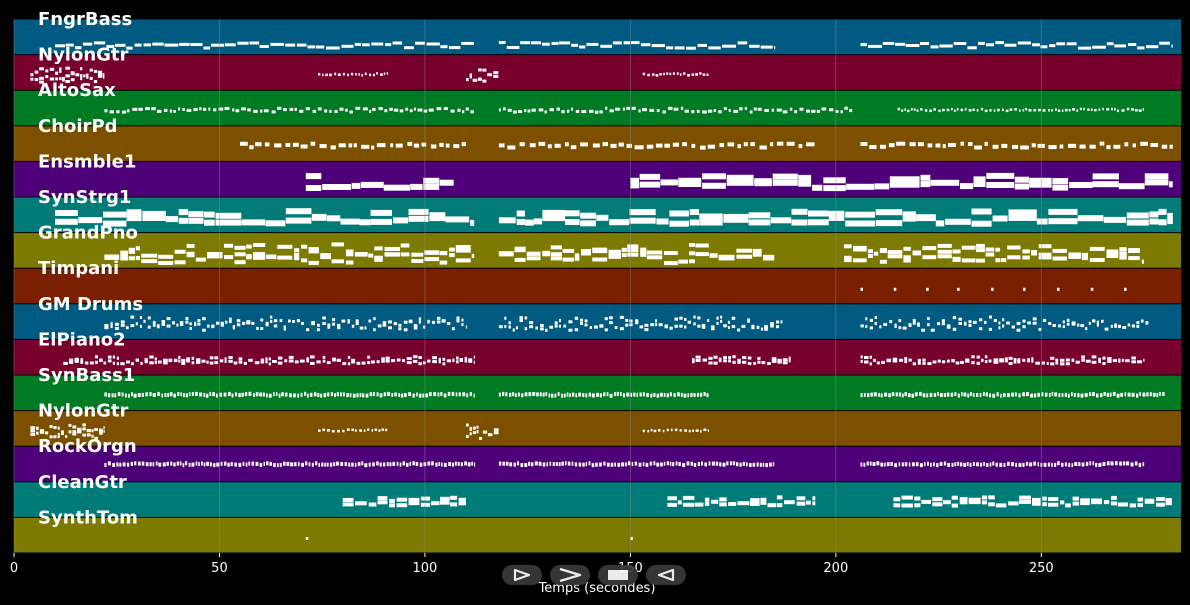  Describe the element at coordinates (522, 575) in the screenshot. I see `play-forward-button` at that location.